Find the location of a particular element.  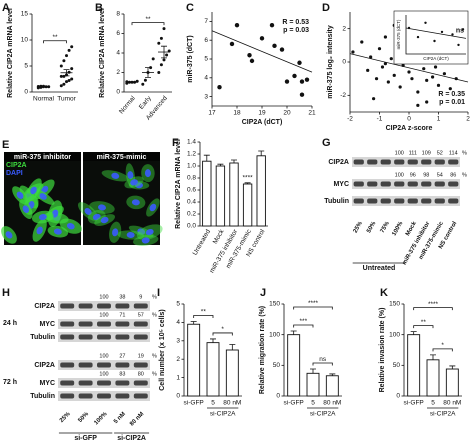

x-tick-label: 0 is located at coordinates (409, 119).